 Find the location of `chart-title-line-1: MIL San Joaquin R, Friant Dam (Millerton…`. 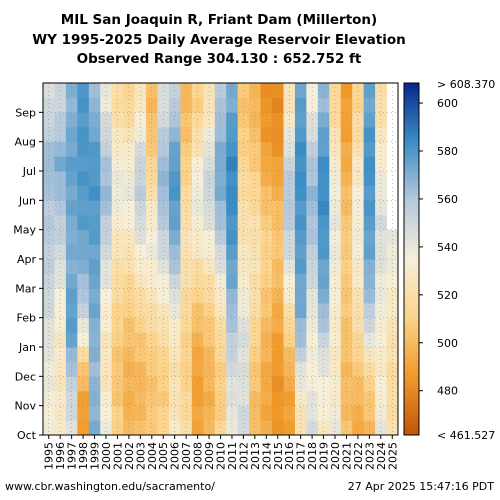

chart-title-line-1: MIL San Joaquin R, Friant Dam (Millerton… is located at coordinates (219, 20).